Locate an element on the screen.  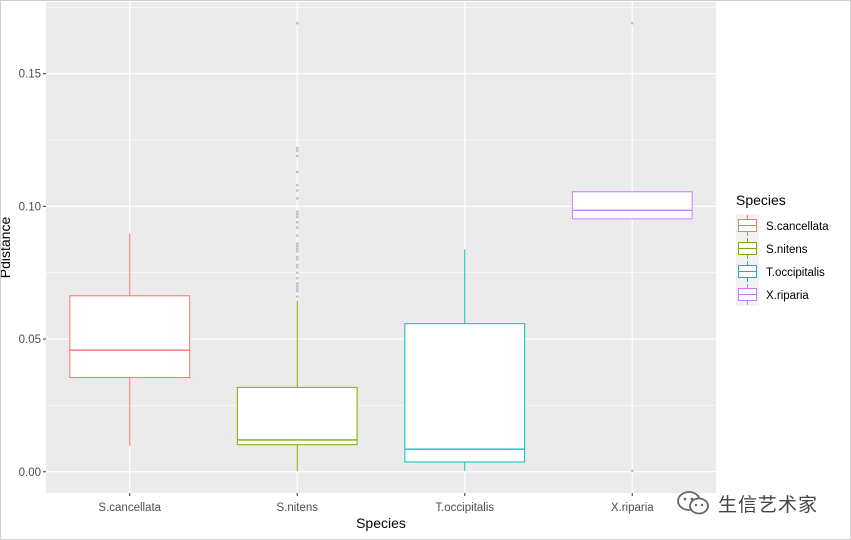
legend-item-S.nitens: S.nitens is located at coordinates (772, 248).